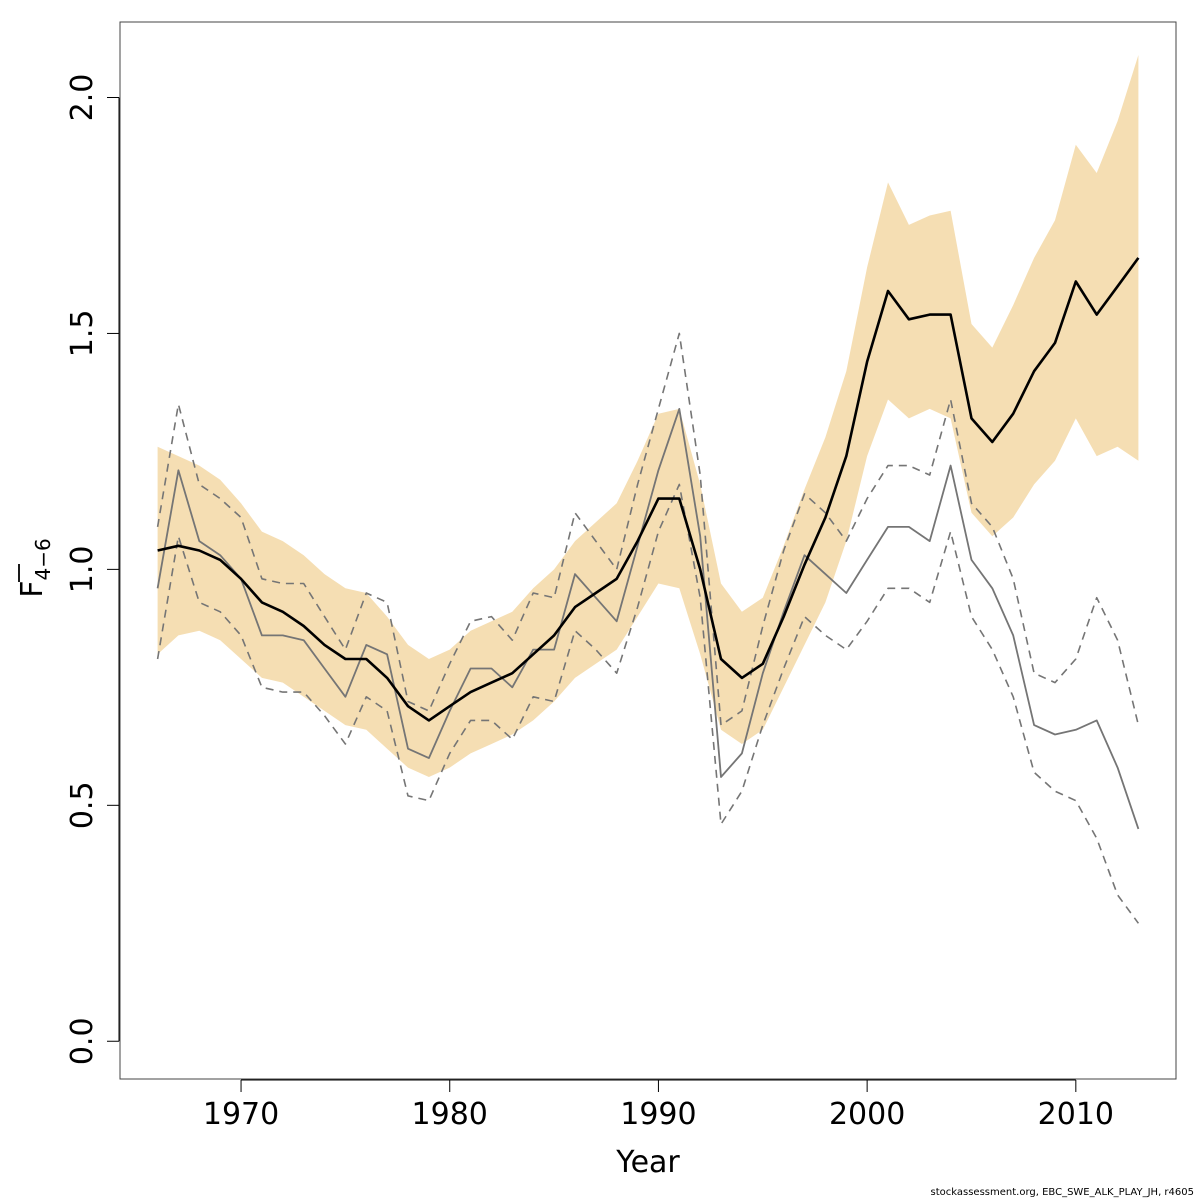  Describe the element at coordinates (43, 559) in the screenshot. I see `y-axis-title-subscript: 4−6` at that location.